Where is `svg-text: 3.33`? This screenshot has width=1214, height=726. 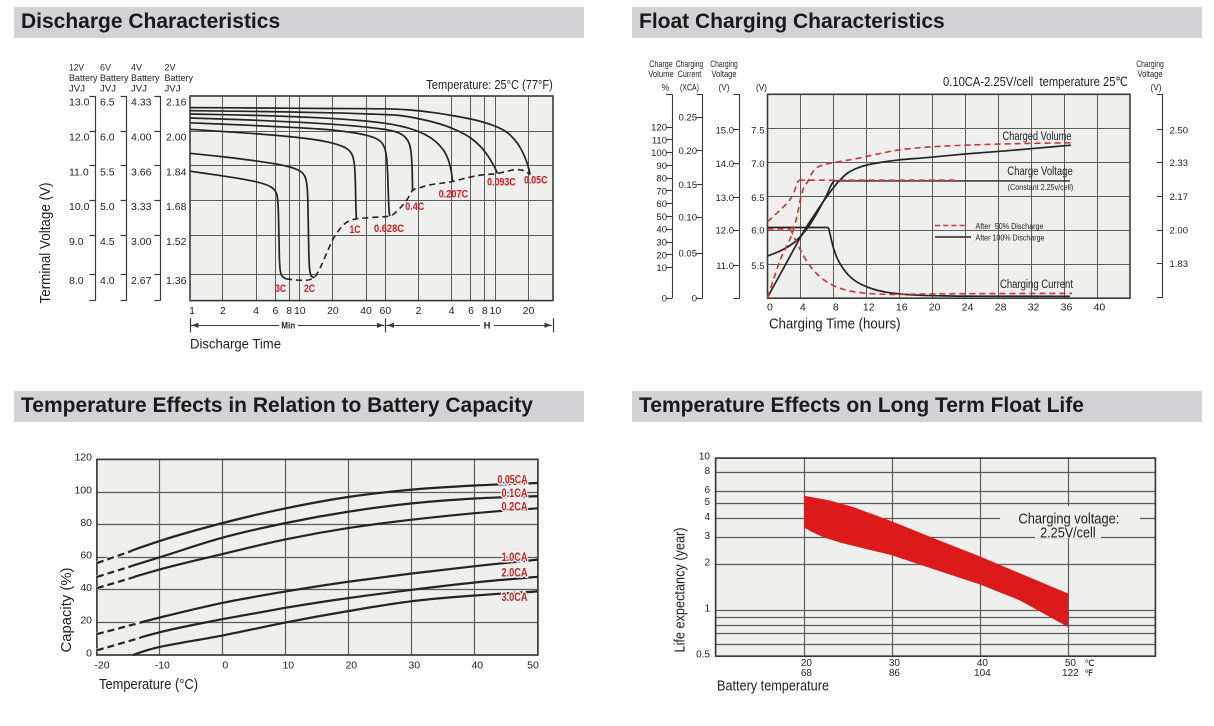
svg-text: 3.33 is located at coordinates (141, 207).